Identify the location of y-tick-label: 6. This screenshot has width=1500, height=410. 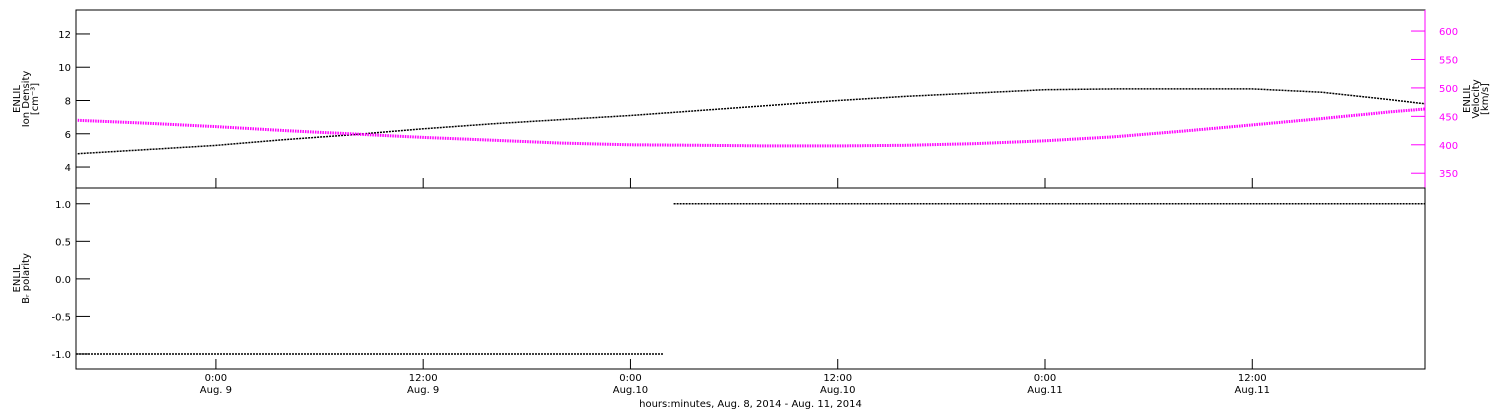
(68, 135).